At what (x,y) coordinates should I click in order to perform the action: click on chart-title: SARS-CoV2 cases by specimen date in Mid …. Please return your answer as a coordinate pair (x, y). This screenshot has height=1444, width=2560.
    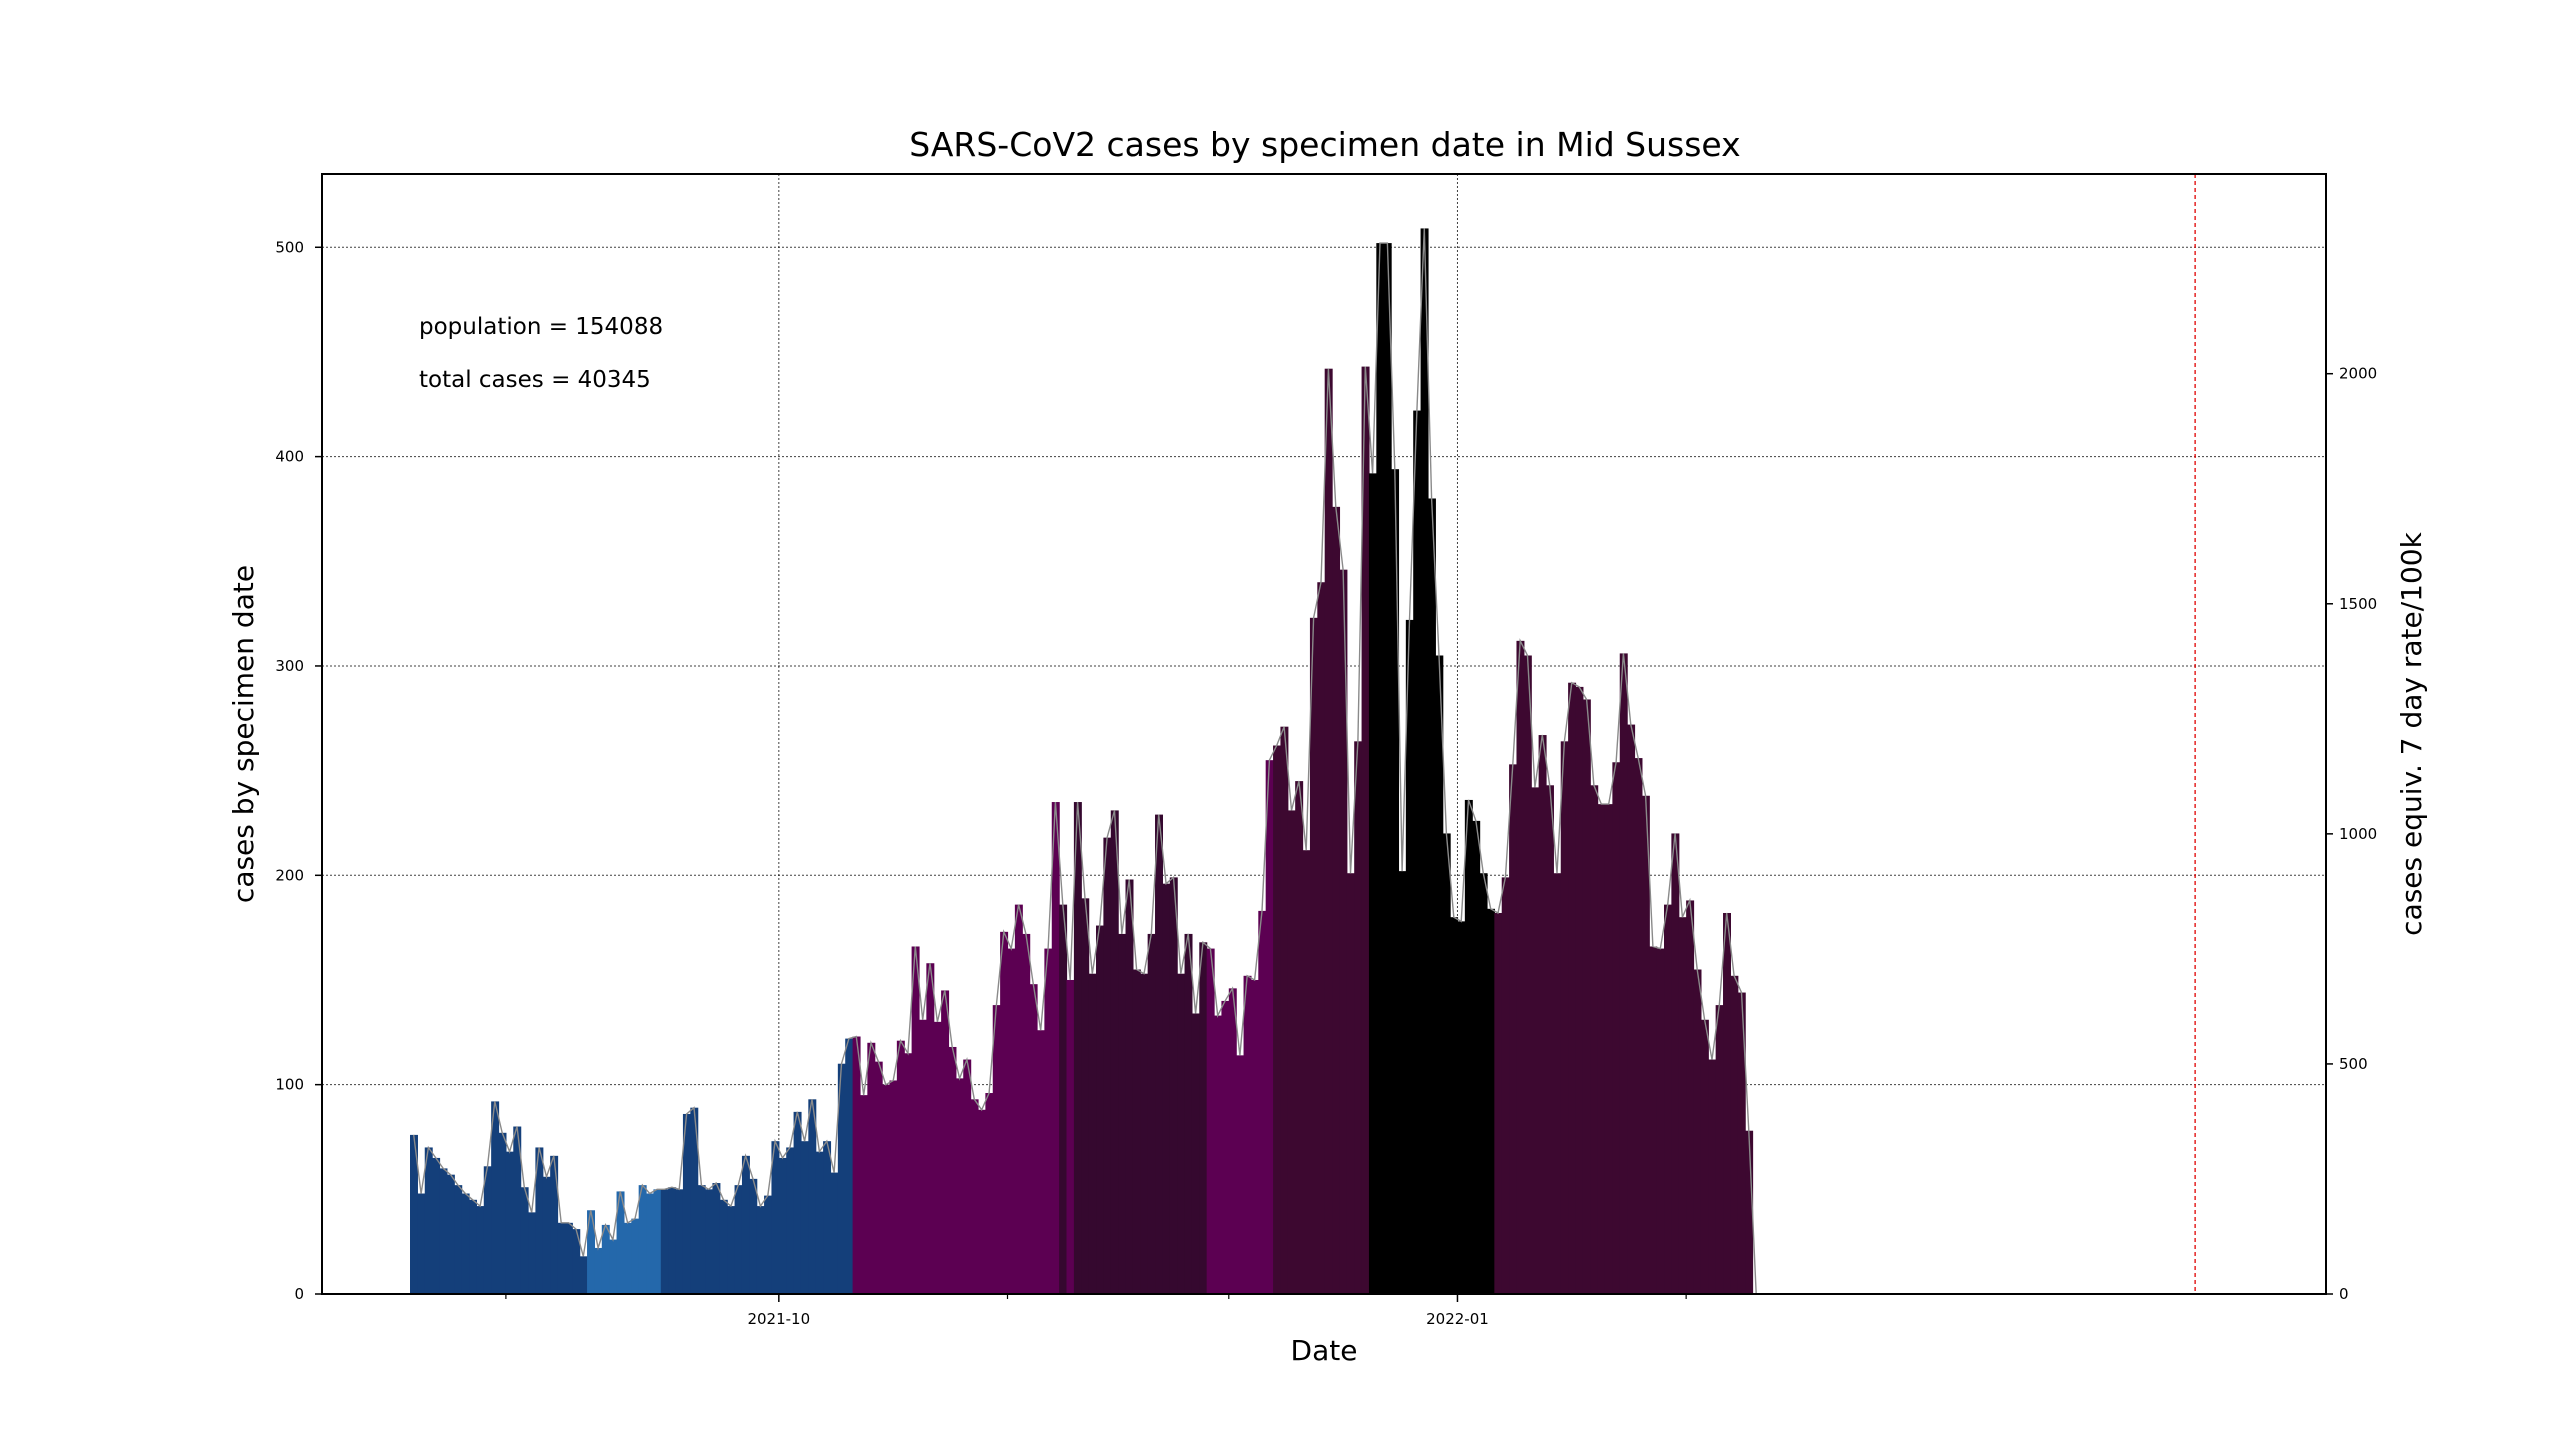
    Looking at the image, I should click on (1324, 144).